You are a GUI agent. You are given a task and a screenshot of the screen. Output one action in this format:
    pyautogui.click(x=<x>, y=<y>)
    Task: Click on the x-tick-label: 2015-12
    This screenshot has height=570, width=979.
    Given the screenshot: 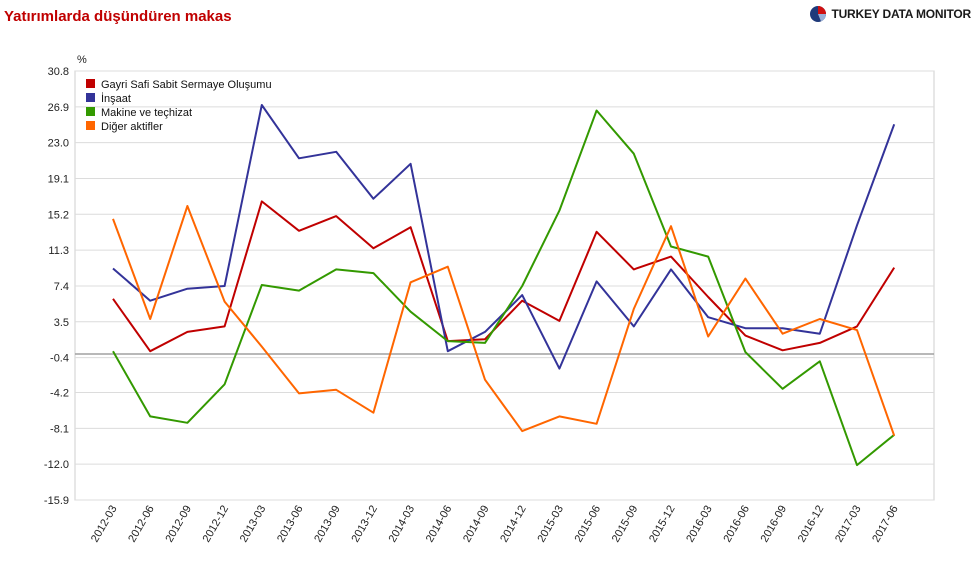 What is the action you would take?
    pyautogui.click(x=662, y=524)
    